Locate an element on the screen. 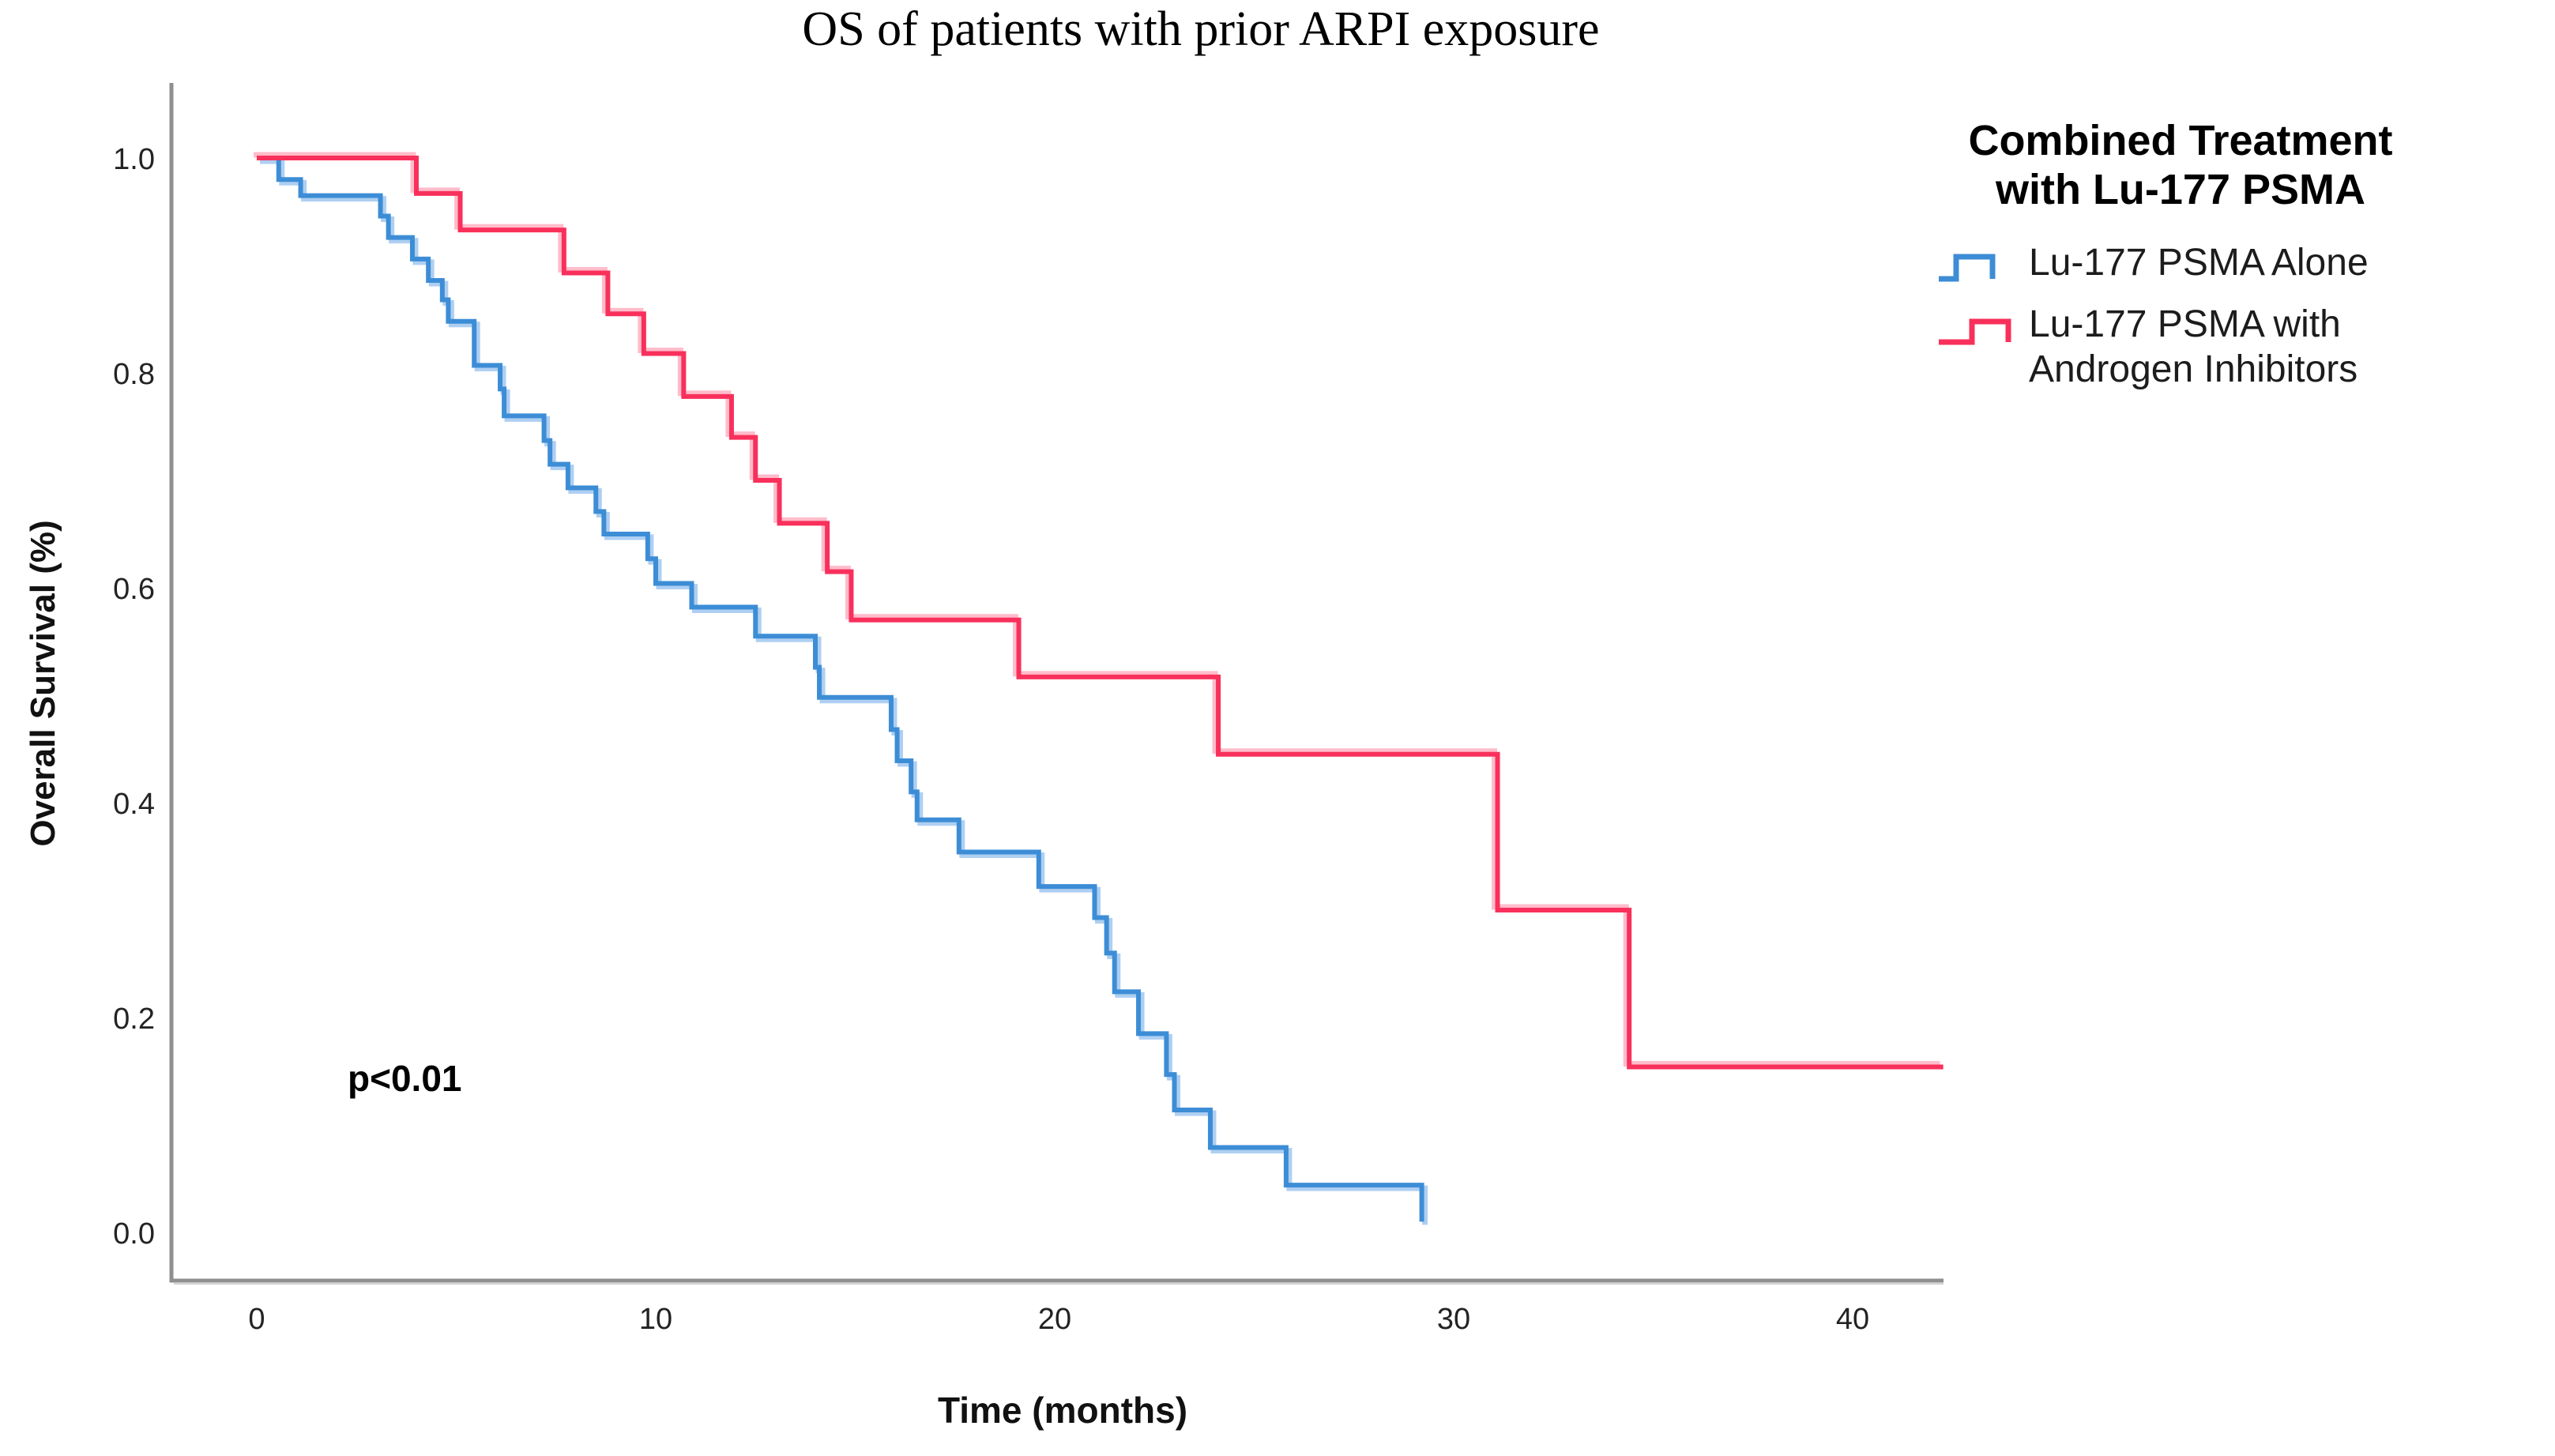 The height and width of the screenshot is (1456, 2555). y-tick-label: 0.4 is located at coordinates (134, 804).